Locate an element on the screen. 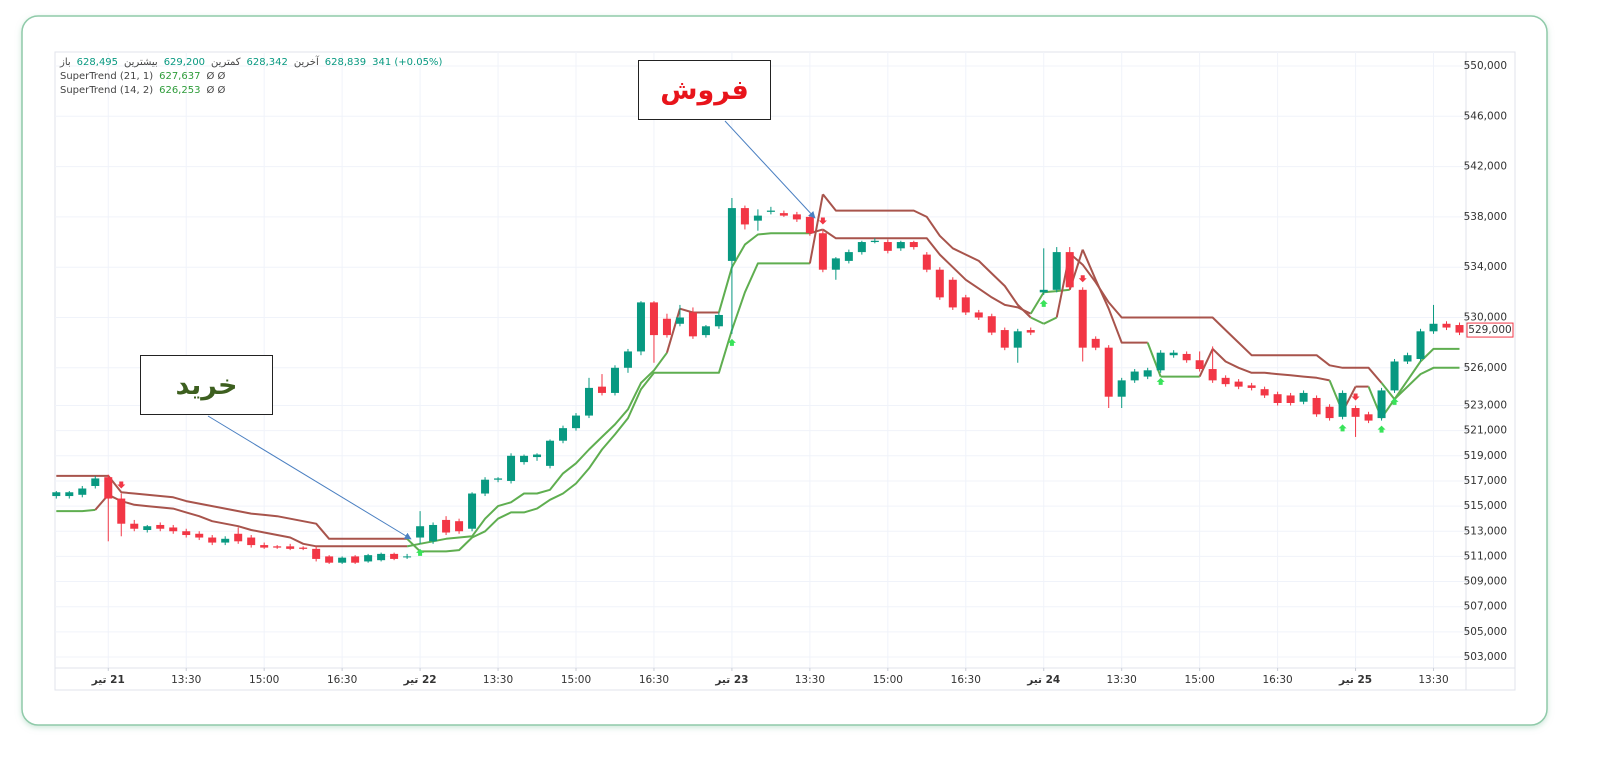 This screenshot has height=762, width=1600. y-tick-label: 513,000 is located at coordinates (1485, 531).